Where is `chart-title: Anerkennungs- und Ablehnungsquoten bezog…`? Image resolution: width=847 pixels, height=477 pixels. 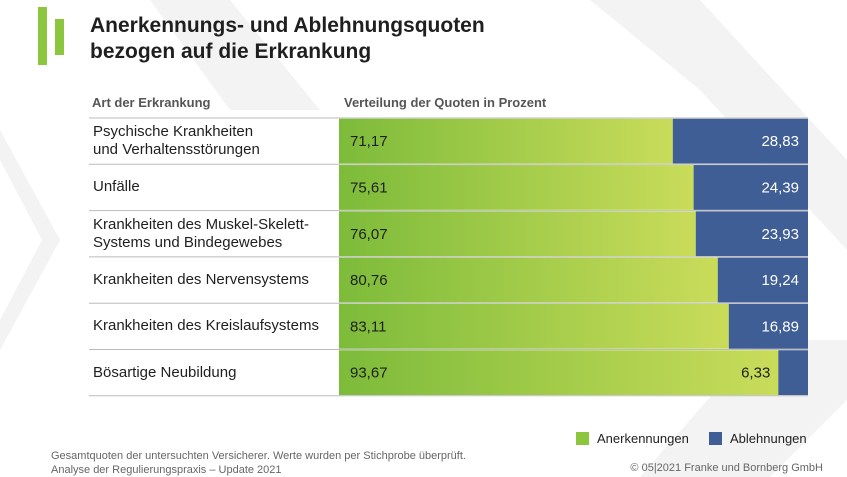 chart-title: Anerkennungs- und Ablehnungsquoten bezog… is located at coordinates (287, 39).